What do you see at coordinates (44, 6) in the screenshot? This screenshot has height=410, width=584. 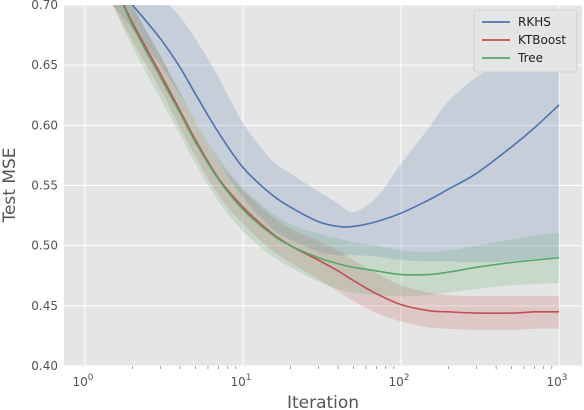 I see `y-tick-label: 0.70` at bounding box center [44, 6].